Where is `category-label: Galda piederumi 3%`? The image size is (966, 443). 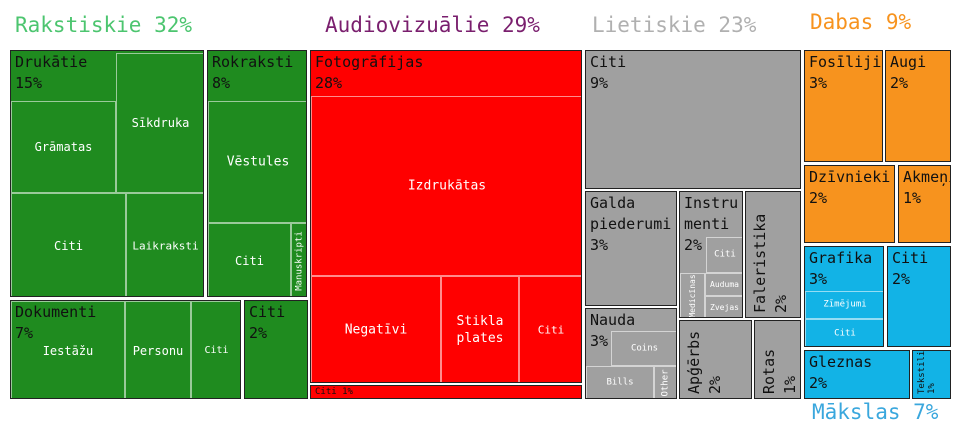 category-label: Galda piederumi 3% is located at coordinates (631, 224).